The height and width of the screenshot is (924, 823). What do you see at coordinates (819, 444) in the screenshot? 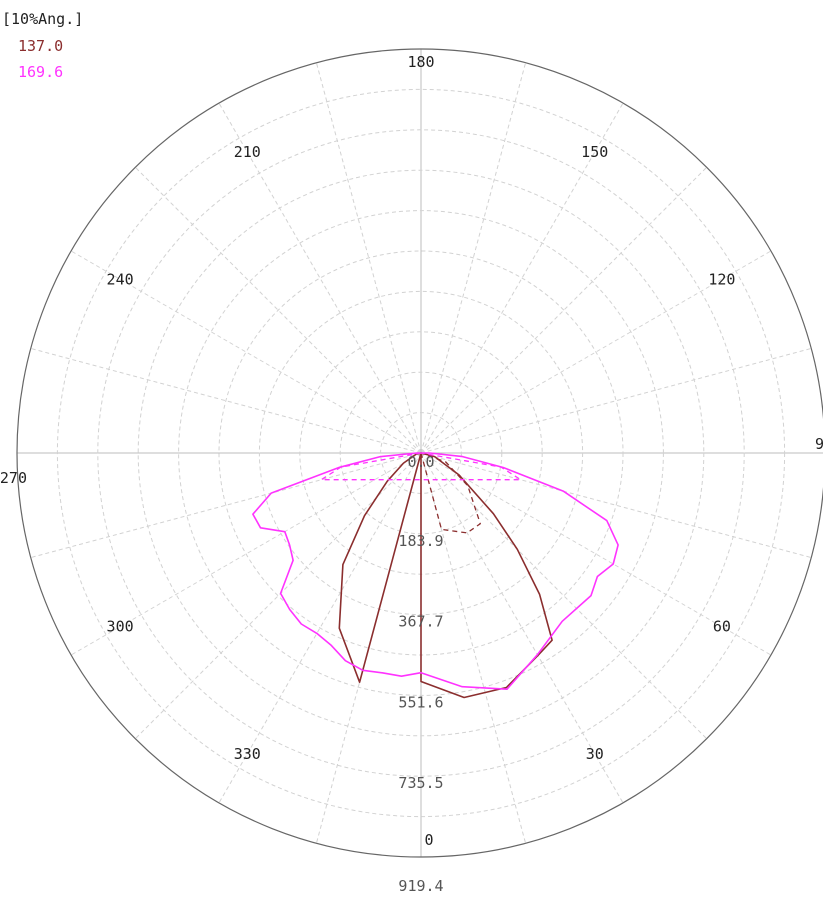
I see `angle-label-90: 90` at bounding box center [819, 444].